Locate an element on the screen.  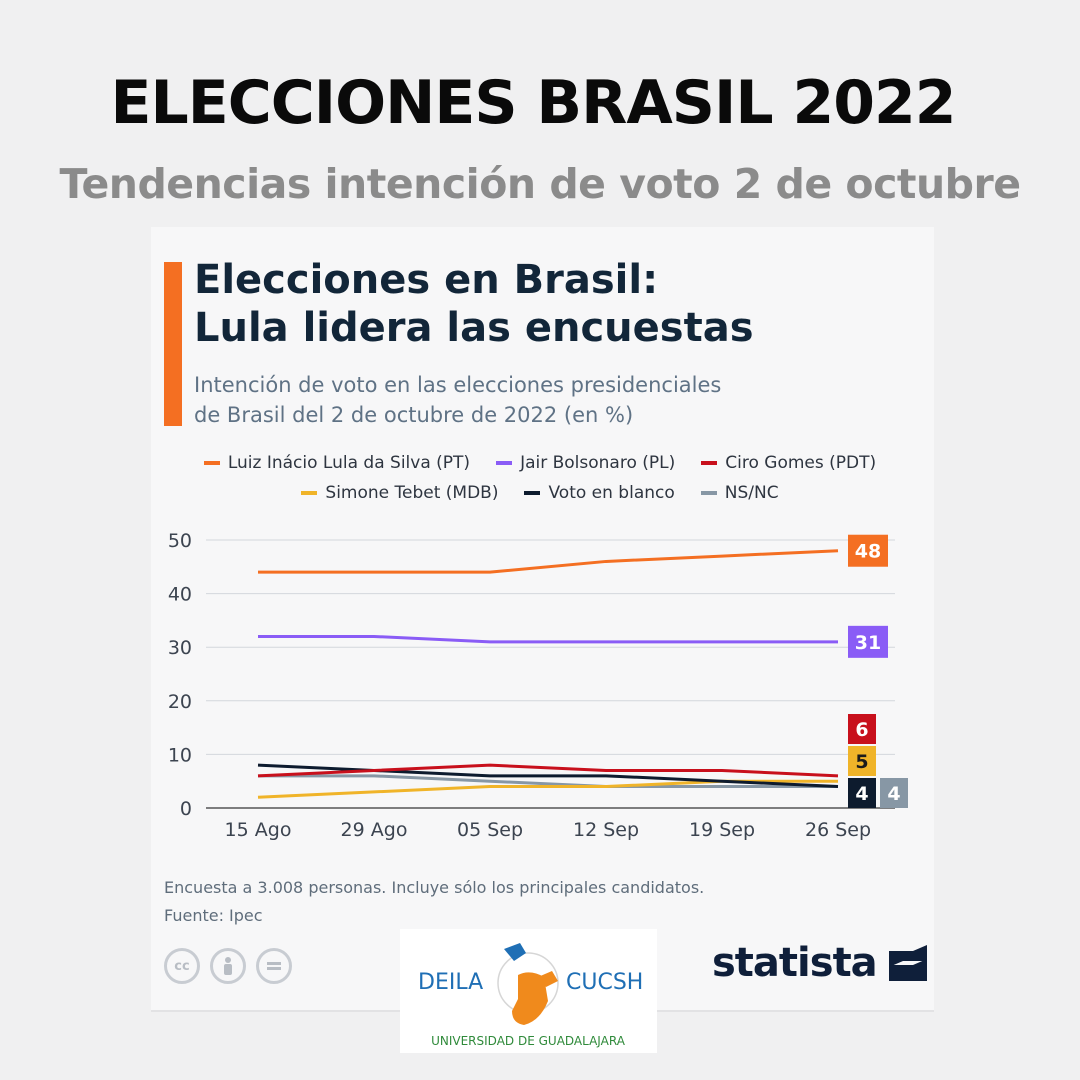
legend-swatch-tebet is located at coordinates (309, 493).